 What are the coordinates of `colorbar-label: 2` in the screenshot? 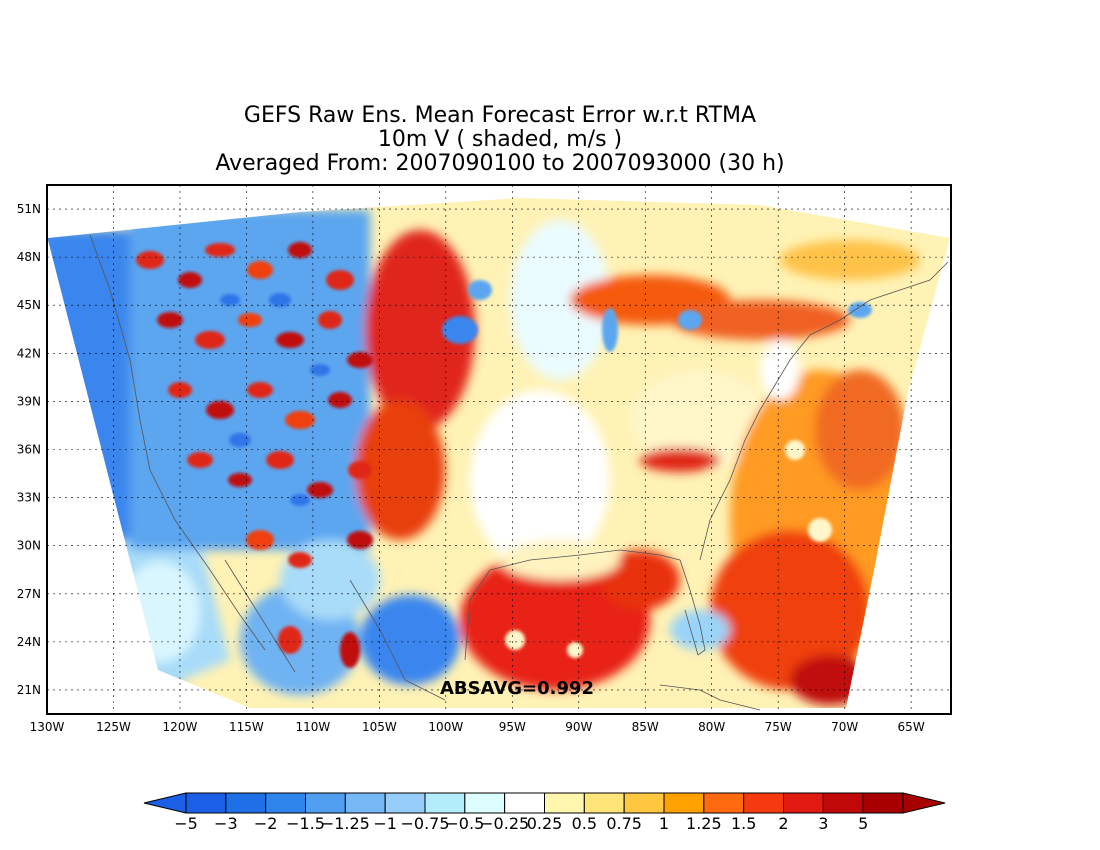 It's located at (783, 823).